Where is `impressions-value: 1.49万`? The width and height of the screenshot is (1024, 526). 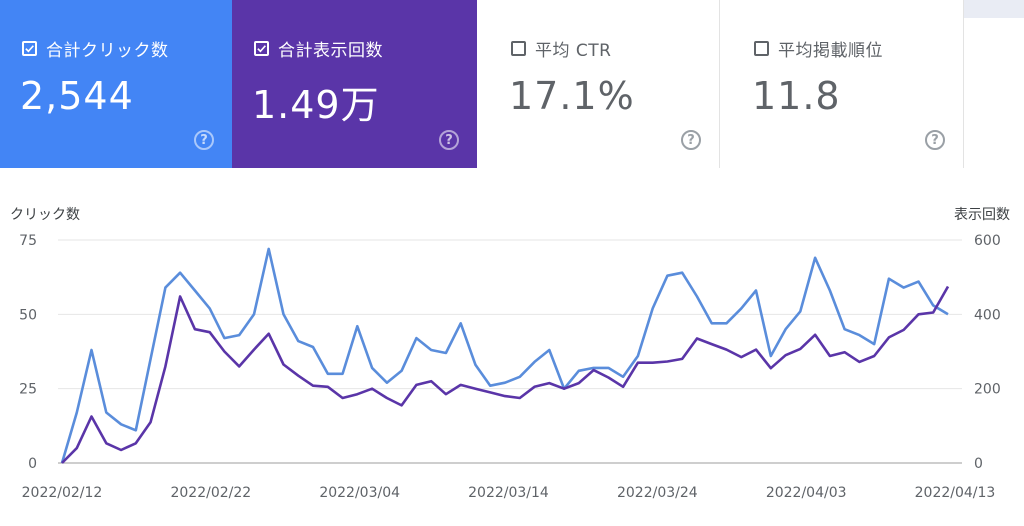
impressions-value: 1.49万 is located at coordinates (316, 105).